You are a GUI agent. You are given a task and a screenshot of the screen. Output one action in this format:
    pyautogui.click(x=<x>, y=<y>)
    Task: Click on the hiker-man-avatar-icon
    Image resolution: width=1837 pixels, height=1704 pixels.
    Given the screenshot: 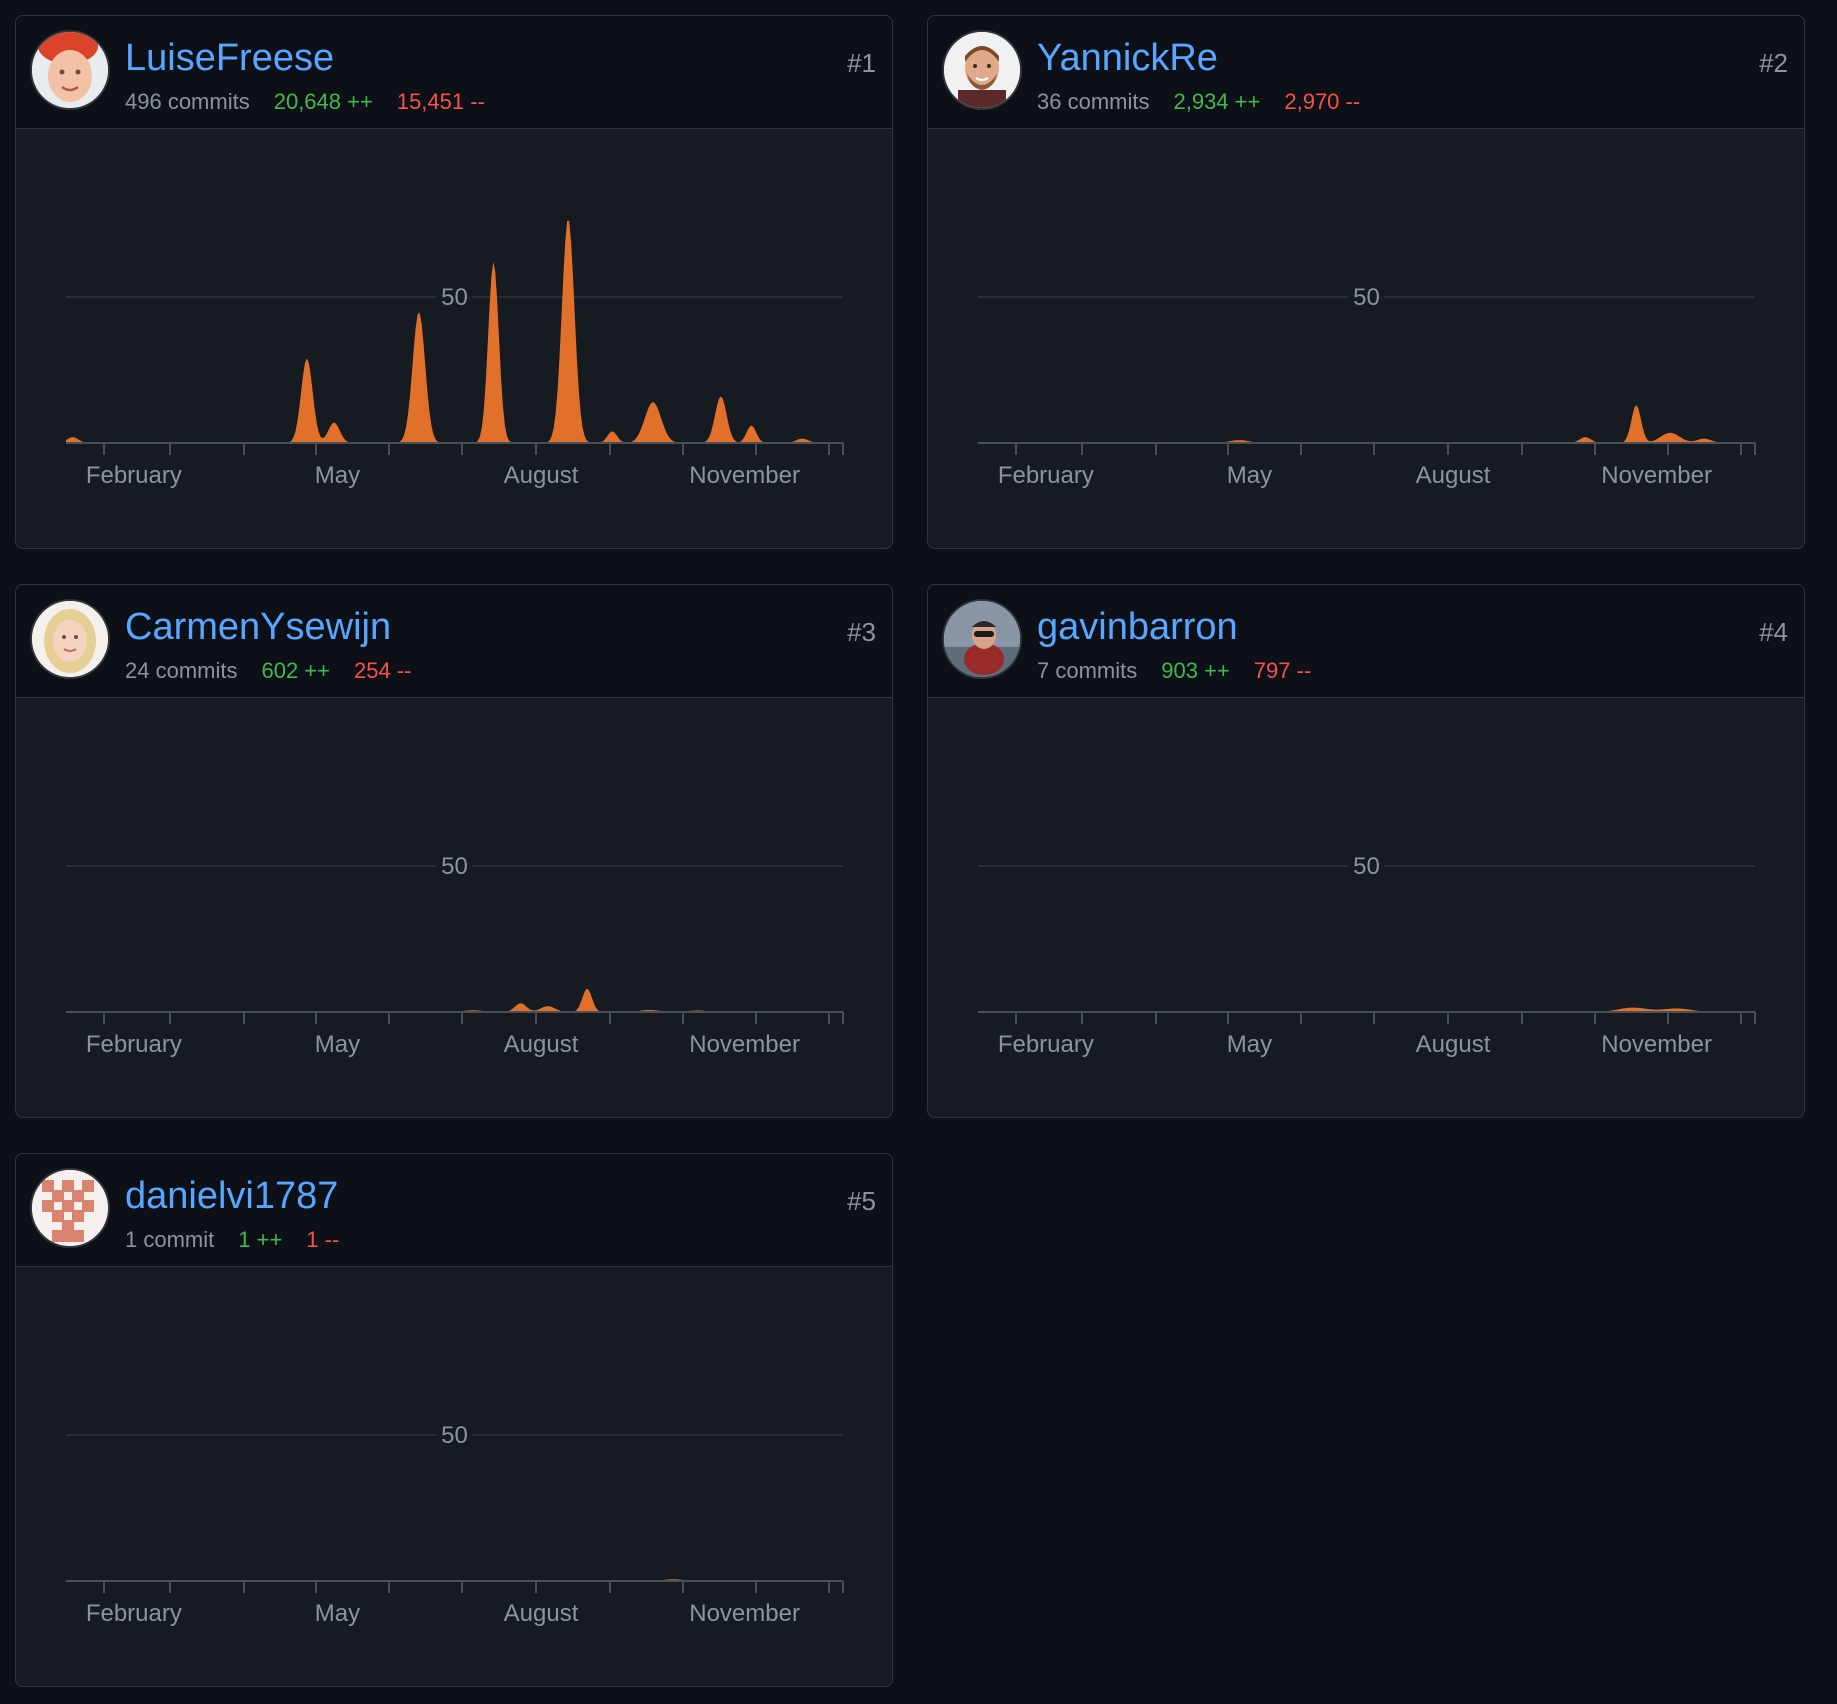 What is the action you would take?
    pyautogui.click(x=982, y=639)
    